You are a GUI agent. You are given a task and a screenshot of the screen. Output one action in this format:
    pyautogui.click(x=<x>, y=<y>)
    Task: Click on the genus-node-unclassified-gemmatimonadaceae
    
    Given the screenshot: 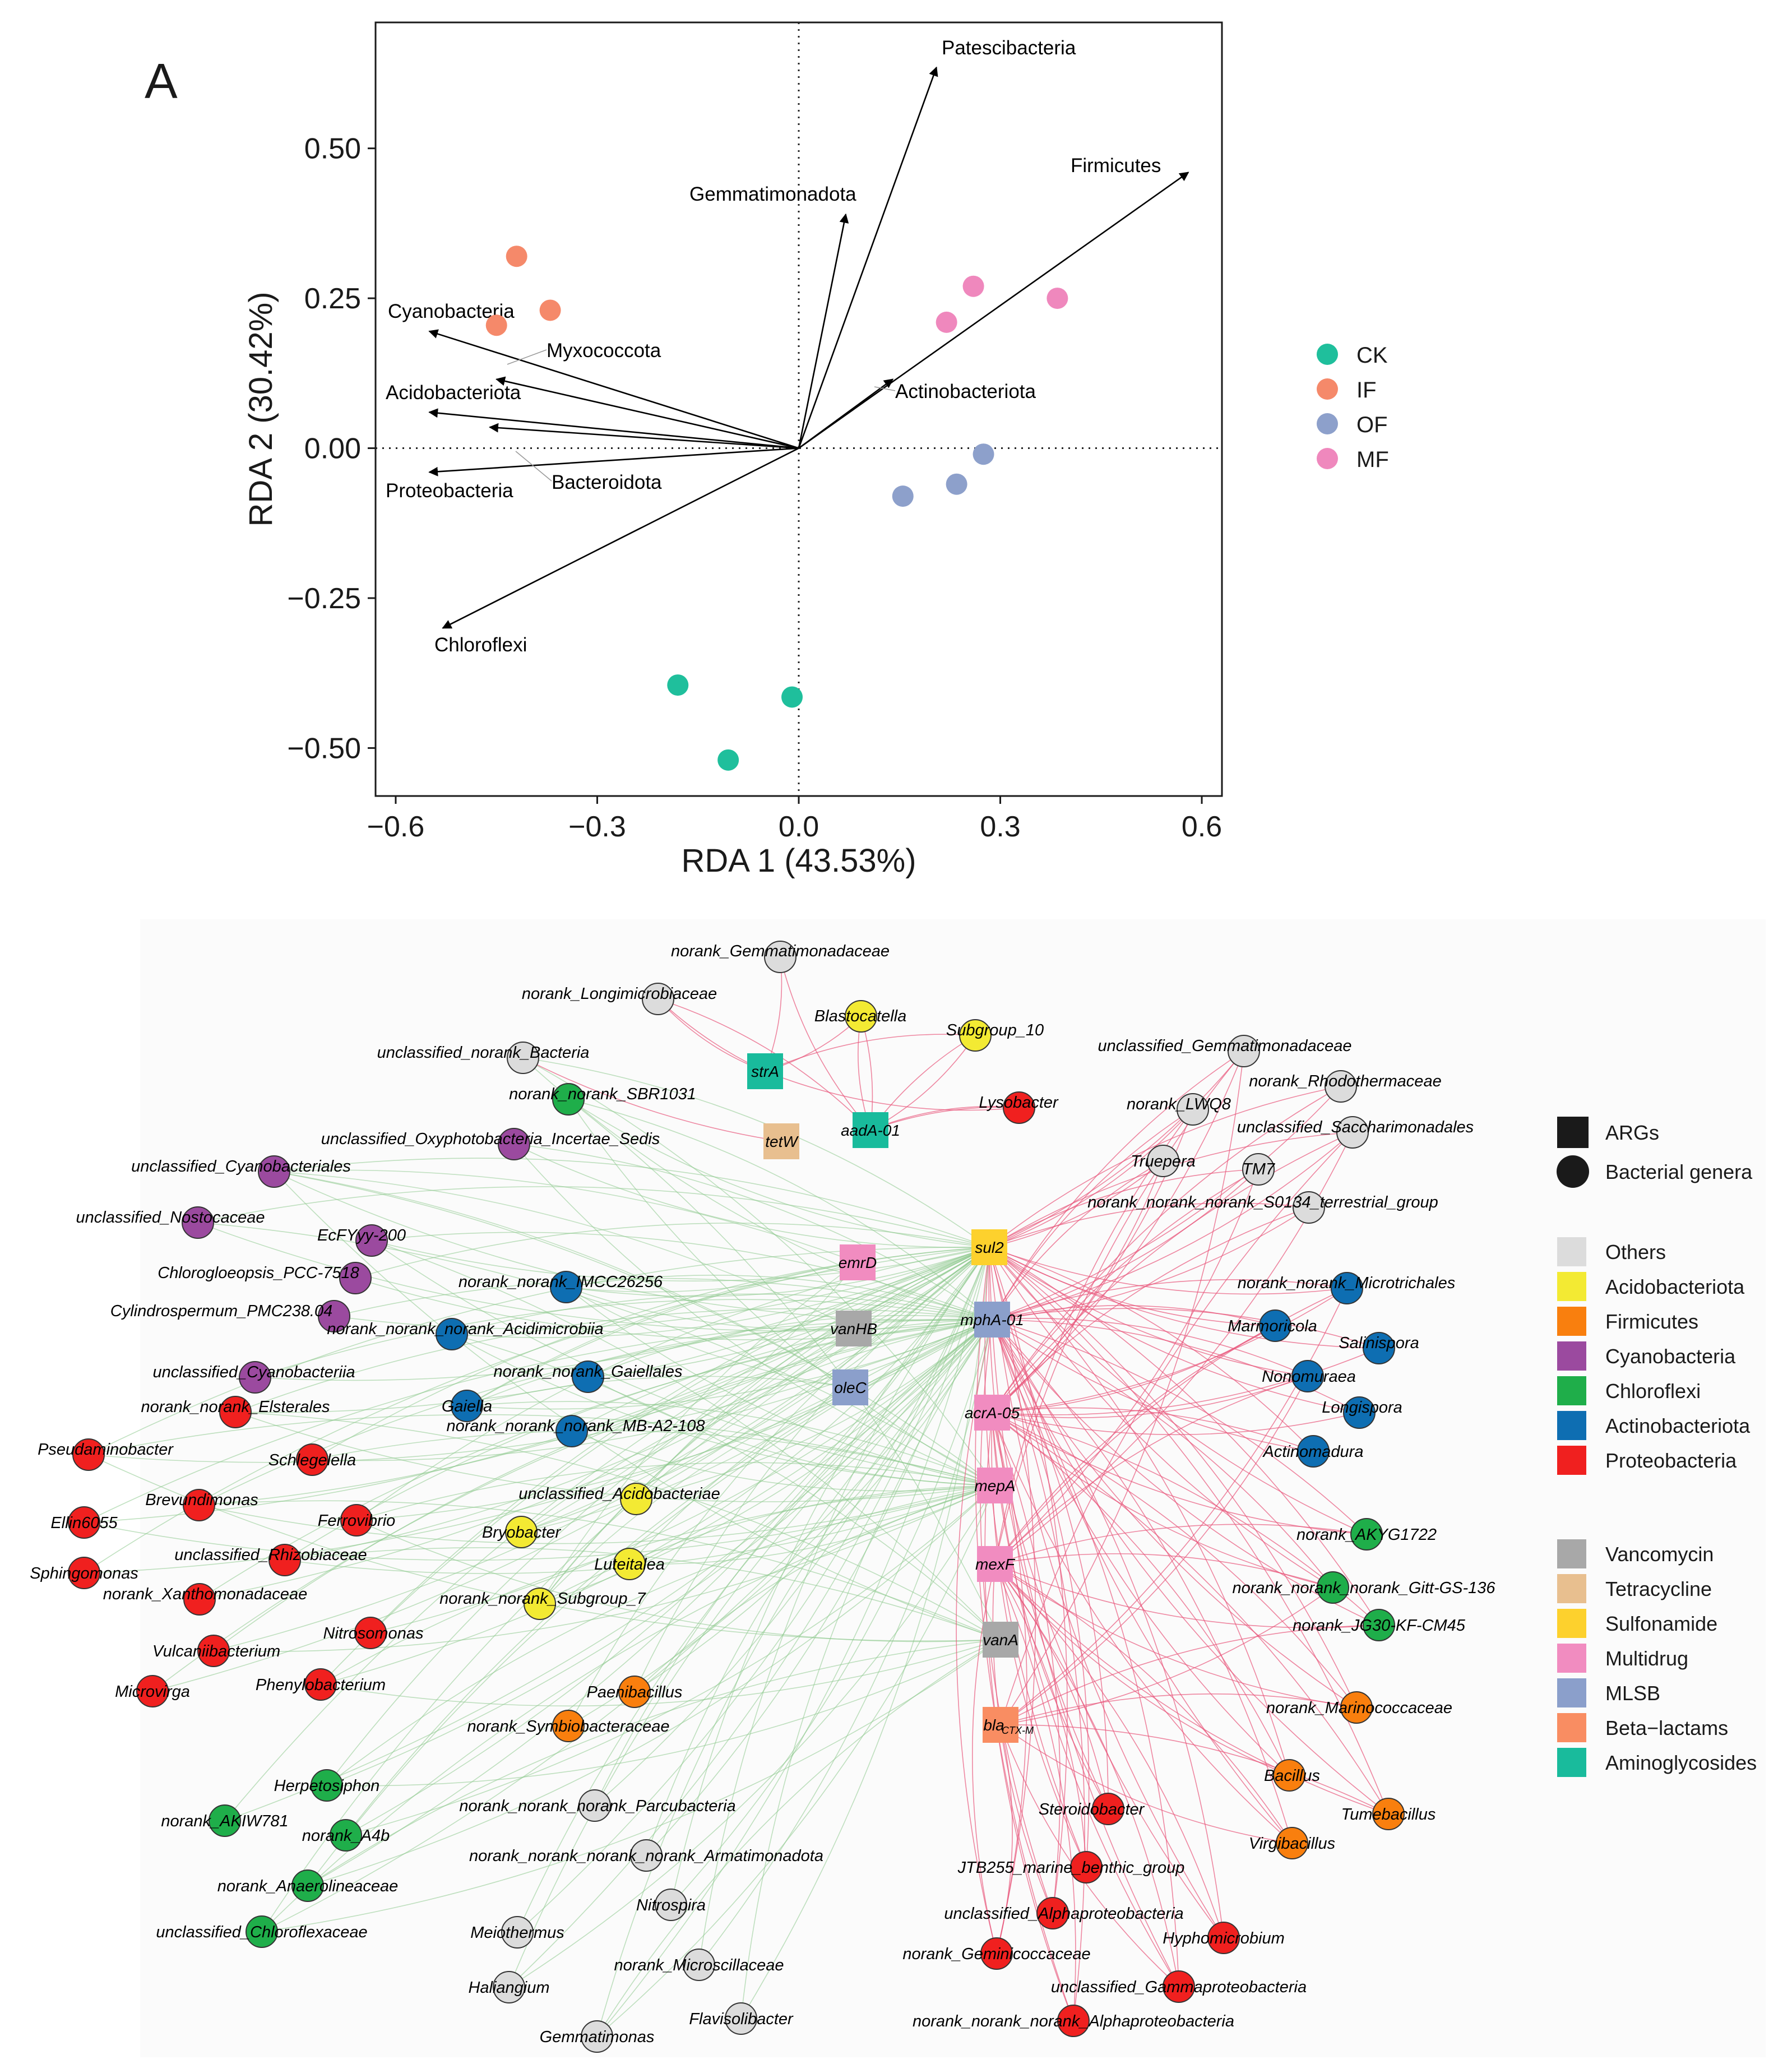 What is the action you would take?
    pyautogui.click(x=1244, y=1051)
    